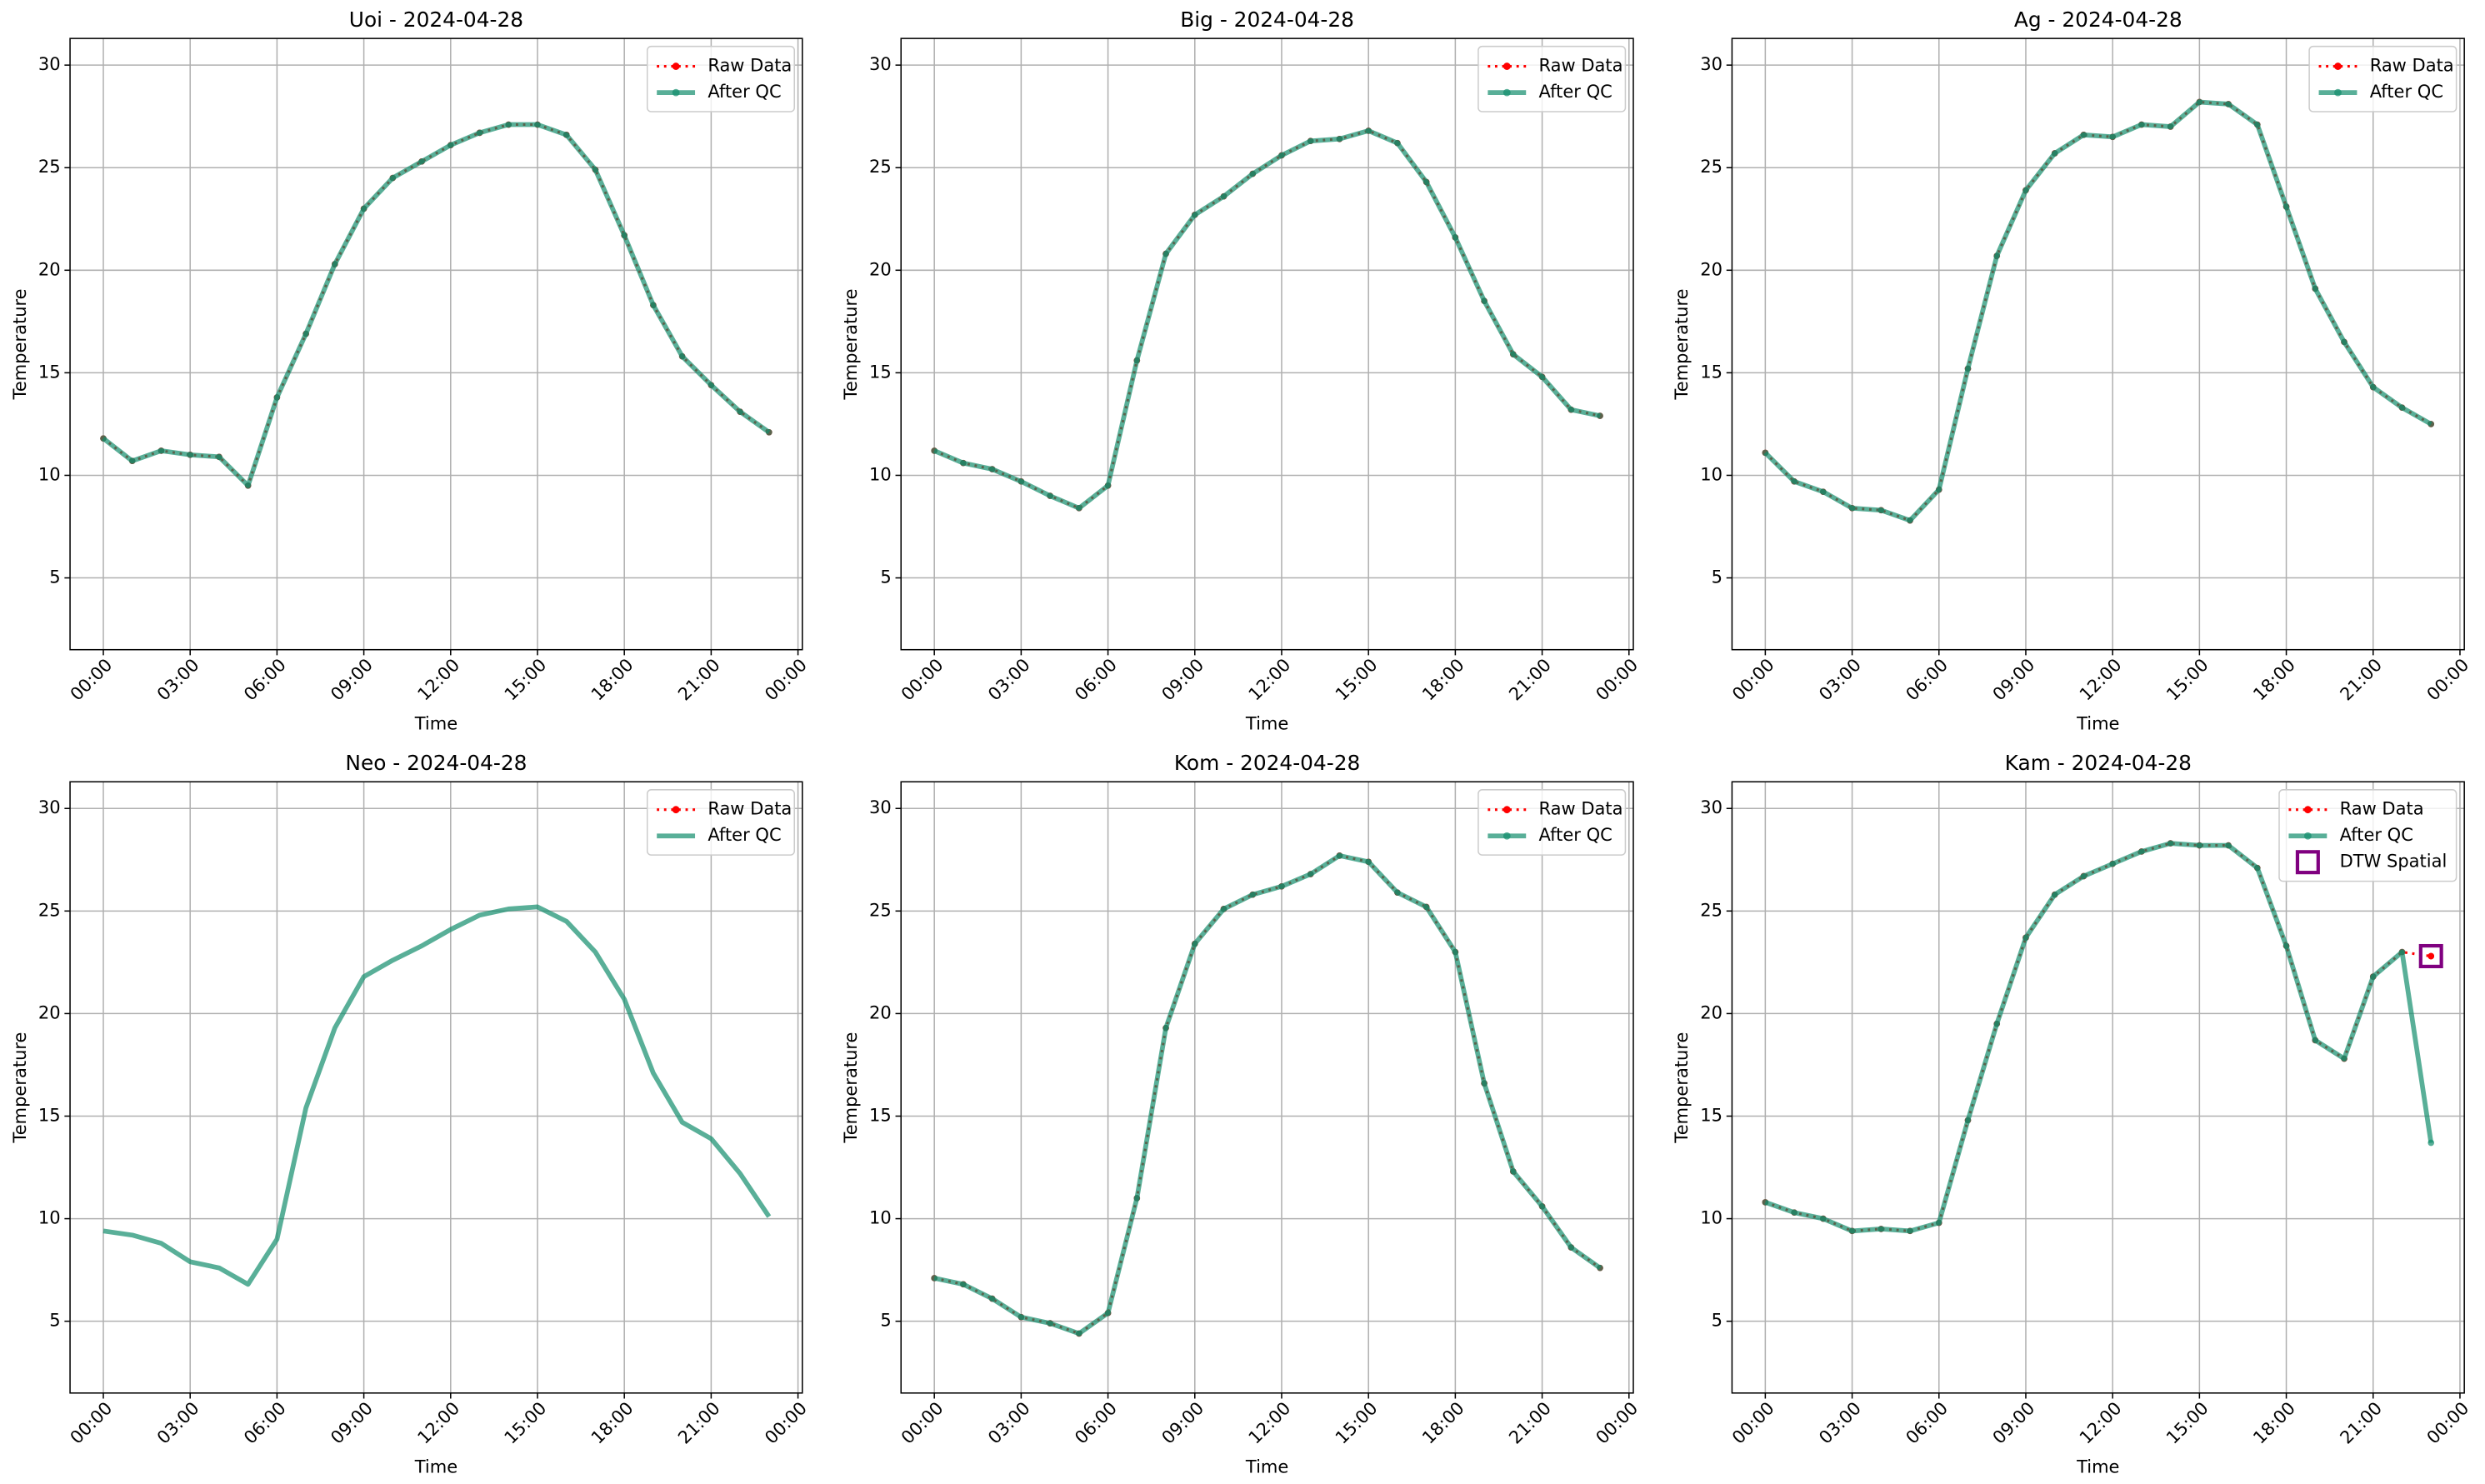  I want to click on legend-square, so click(2307, 863).